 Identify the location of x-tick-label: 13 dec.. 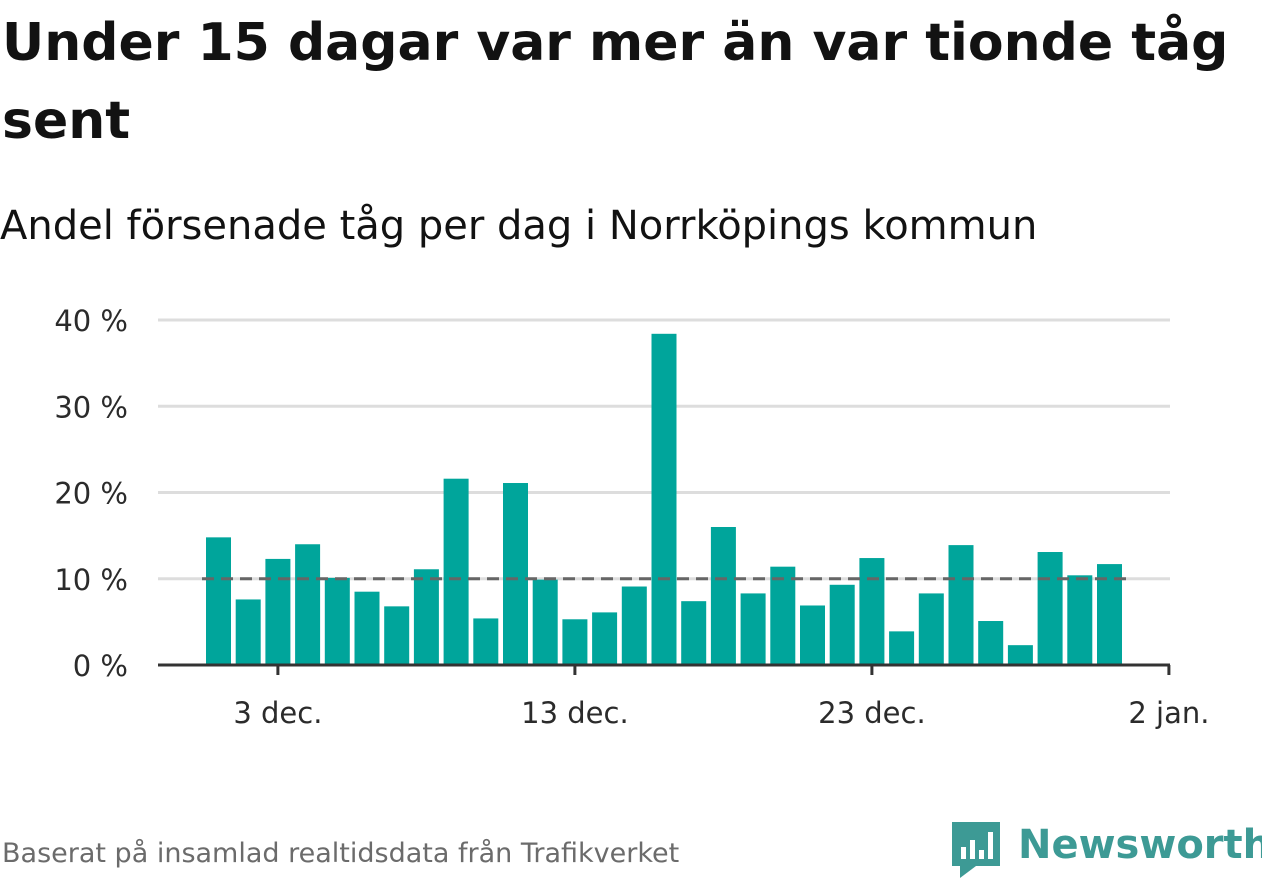
(575, 713).